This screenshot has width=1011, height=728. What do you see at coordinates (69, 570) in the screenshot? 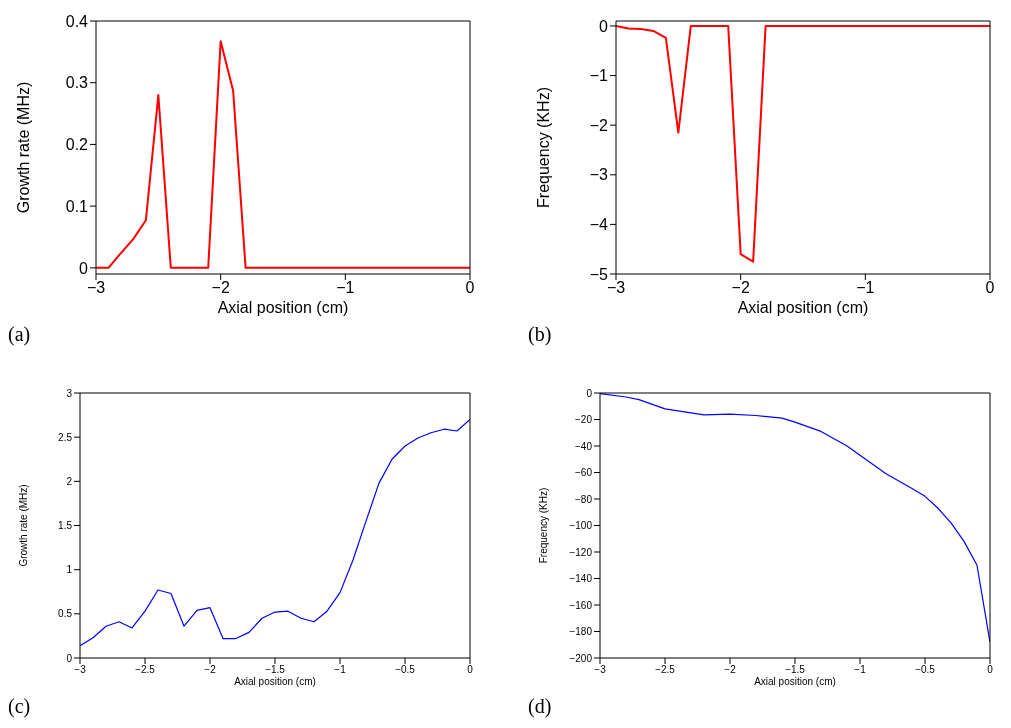
I see `y-tick-label: 1` at bounding box center [69, 570].